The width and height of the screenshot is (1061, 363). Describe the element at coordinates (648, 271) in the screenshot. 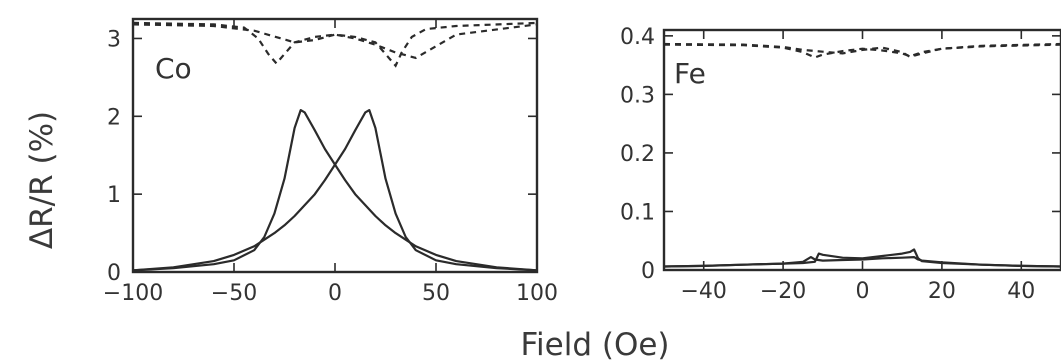

I see `fe-y-tick-label: 0` at that location.